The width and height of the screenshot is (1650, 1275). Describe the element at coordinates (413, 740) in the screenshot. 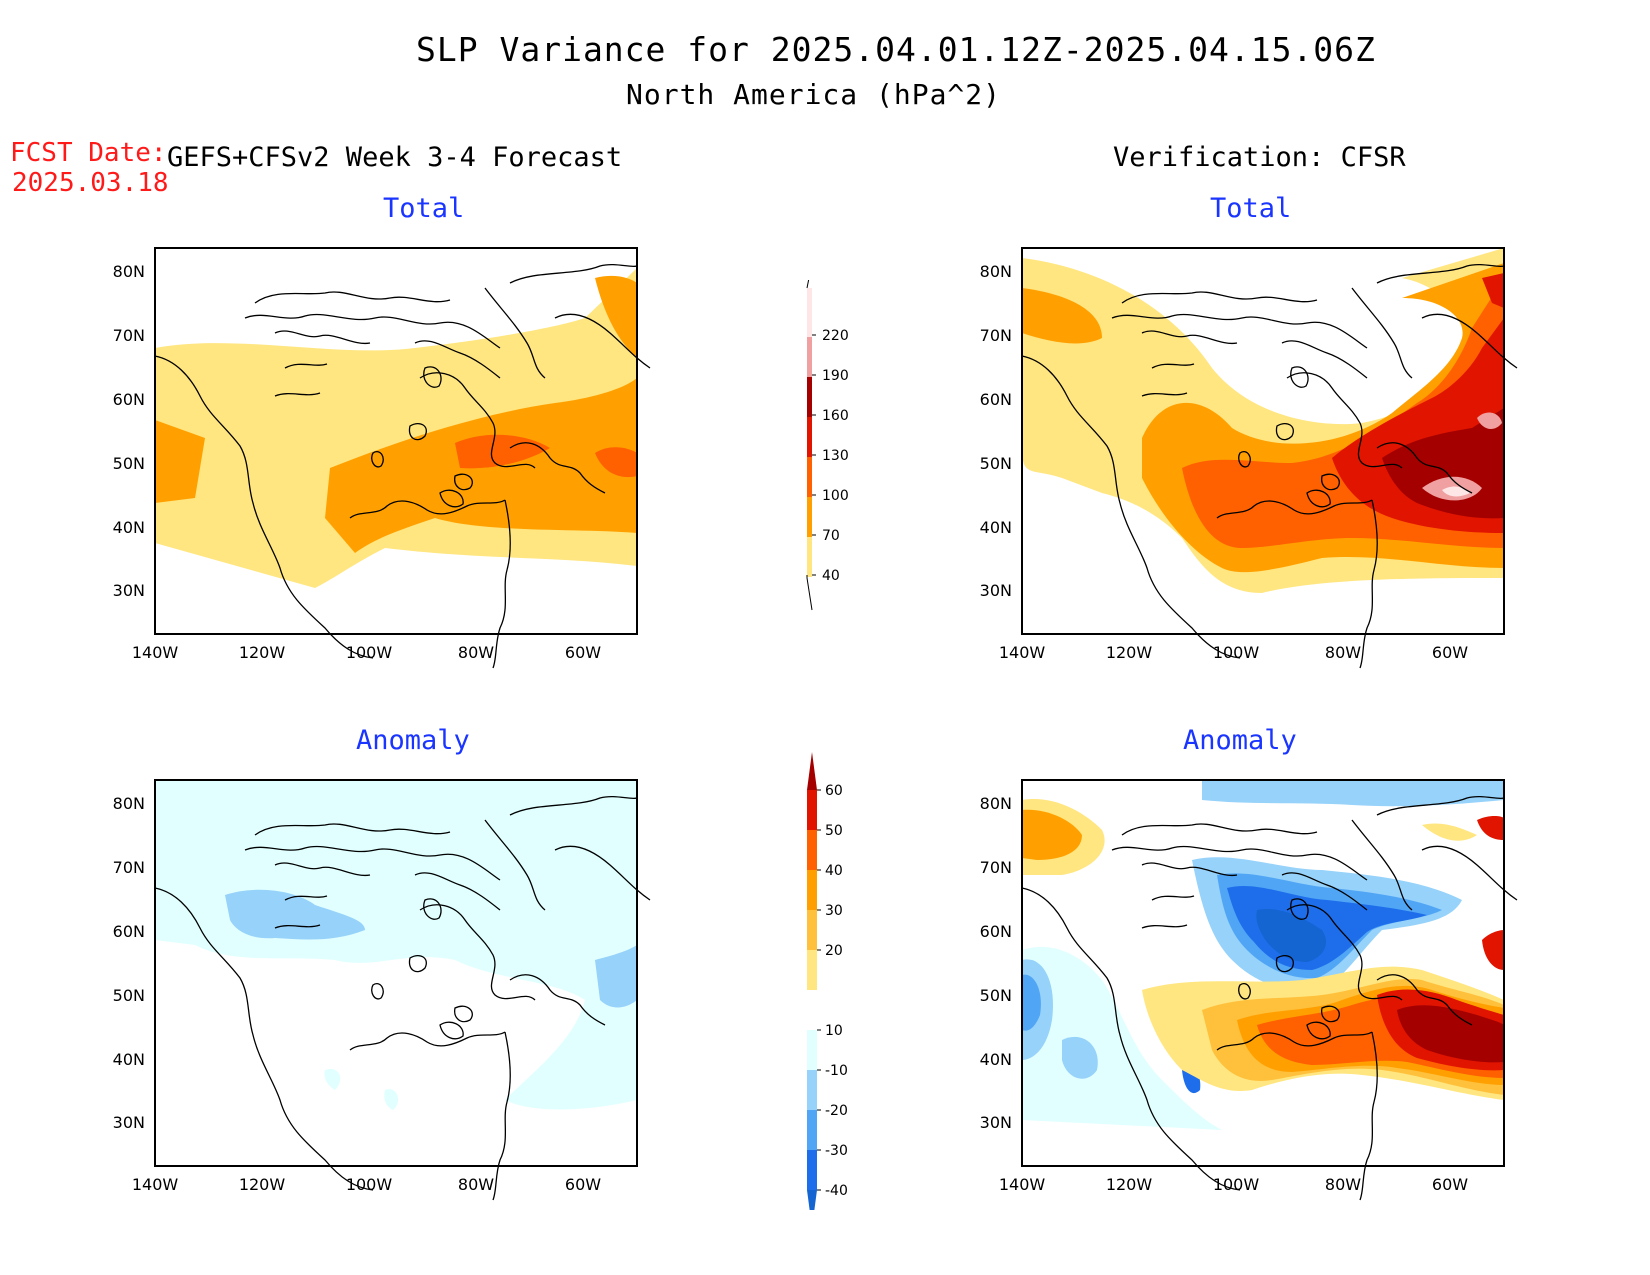

I see `forecast-anomaly-title: Anomaly` at that location.